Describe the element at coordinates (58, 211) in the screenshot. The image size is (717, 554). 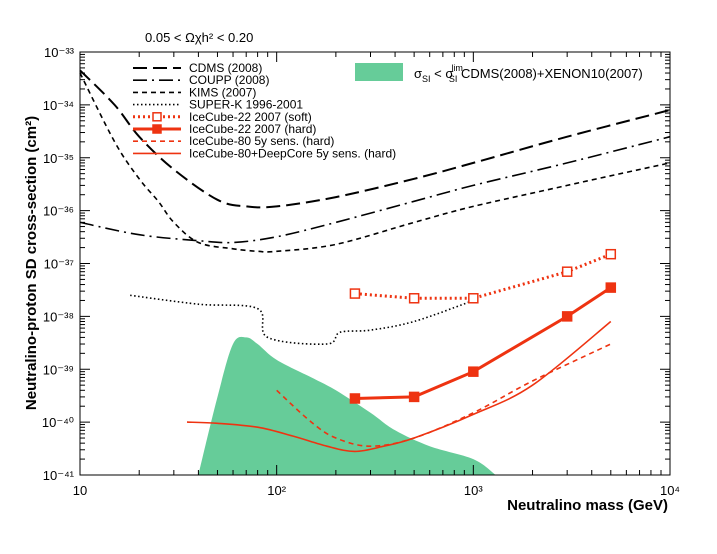
I see `y-tick-label: 10⁻³⁶` at that location.